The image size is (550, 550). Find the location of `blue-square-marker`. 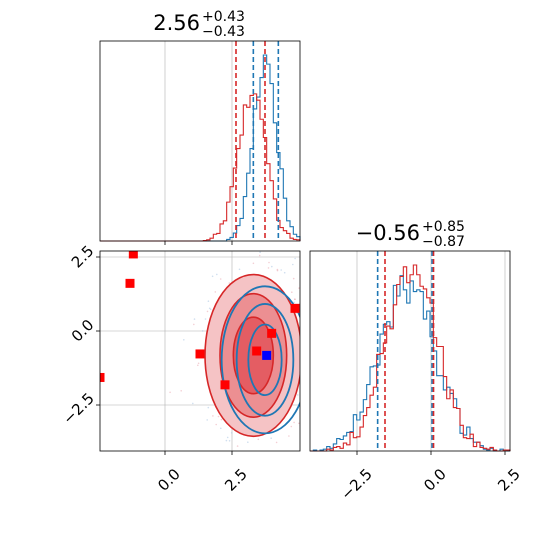

blue-square-marker is located at coordinates (267, 355).